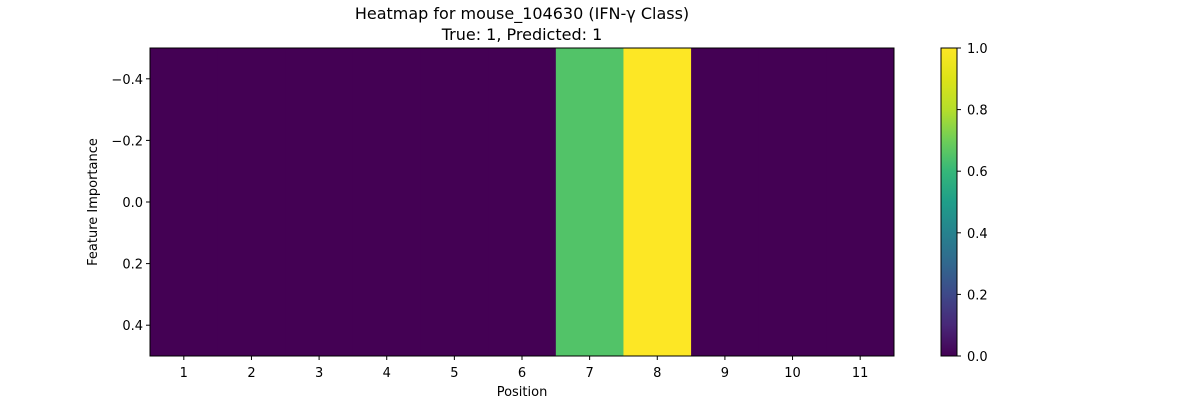 Image resolution: width=1200 pixels, height=400 pixels. What do you see at coordinates (657, 373) in the screenshot?
I see `x-tick-label: 8` at bounding box center [657, 373].